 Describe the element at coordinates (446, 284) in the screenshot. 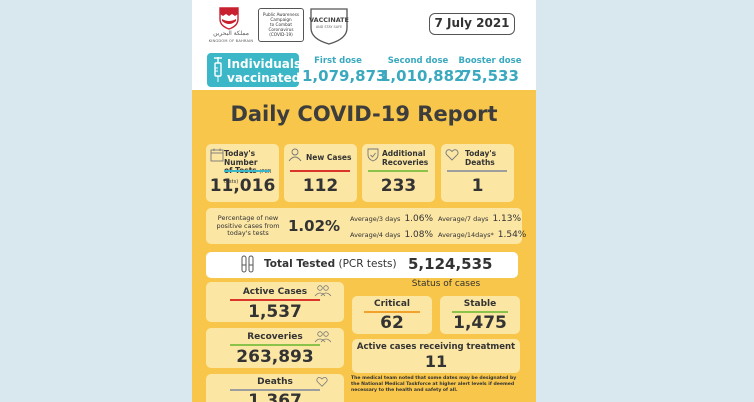

I see `status-of-cases-title: Status of cases` at that location.